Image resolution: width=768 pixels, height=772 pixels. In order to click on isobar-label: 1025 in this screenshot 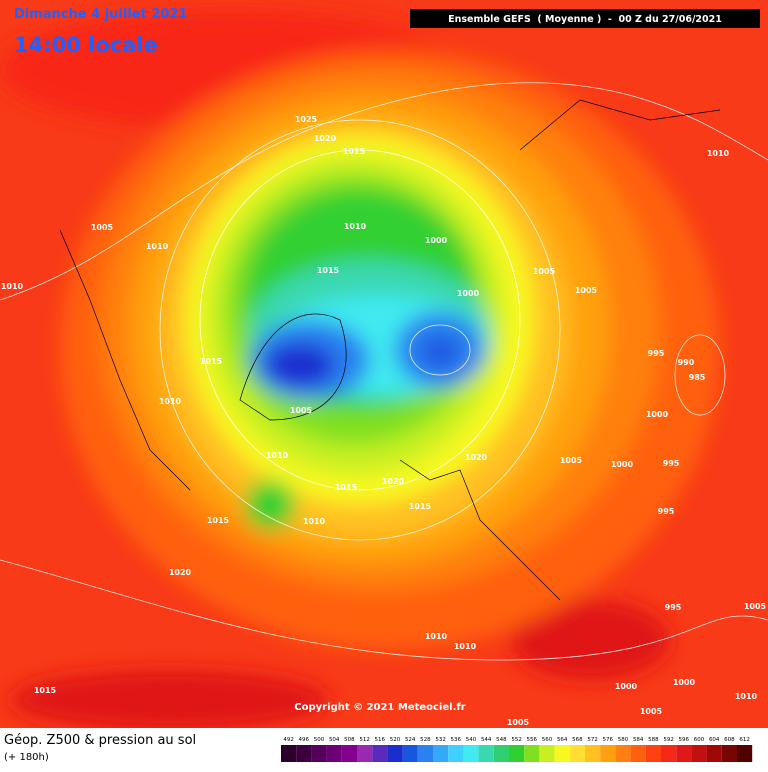, I will do `click(306, 119)`.